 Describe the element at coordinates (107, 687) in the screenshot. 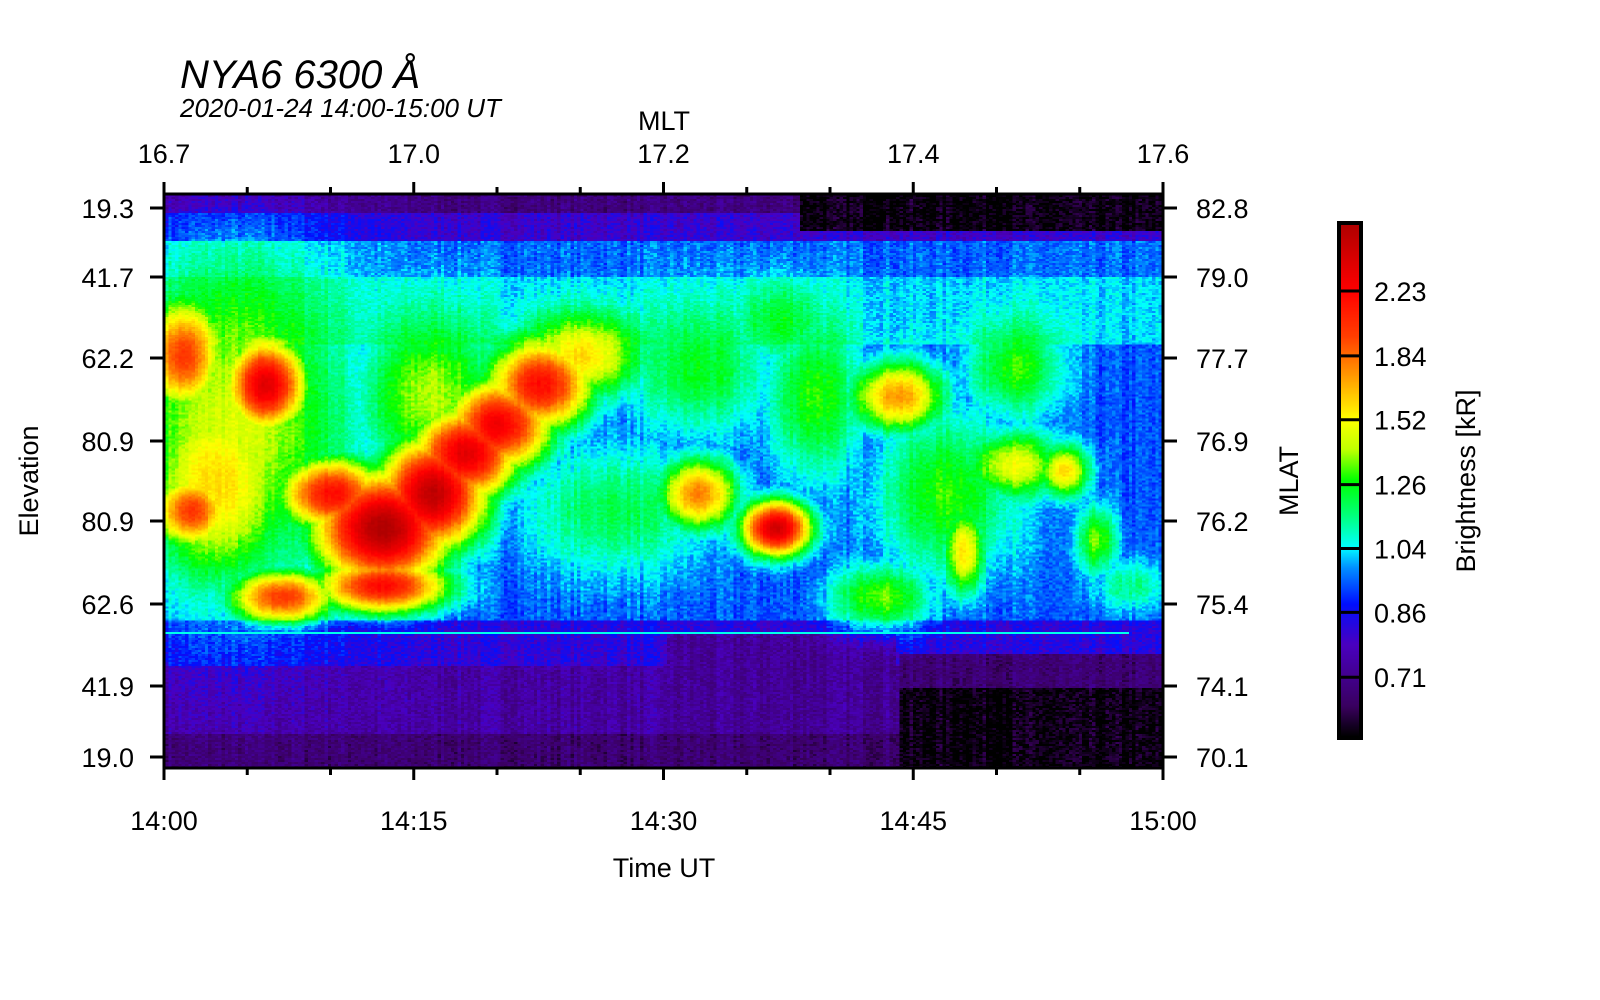

I see `y-tick-label: 41.9` at that location.